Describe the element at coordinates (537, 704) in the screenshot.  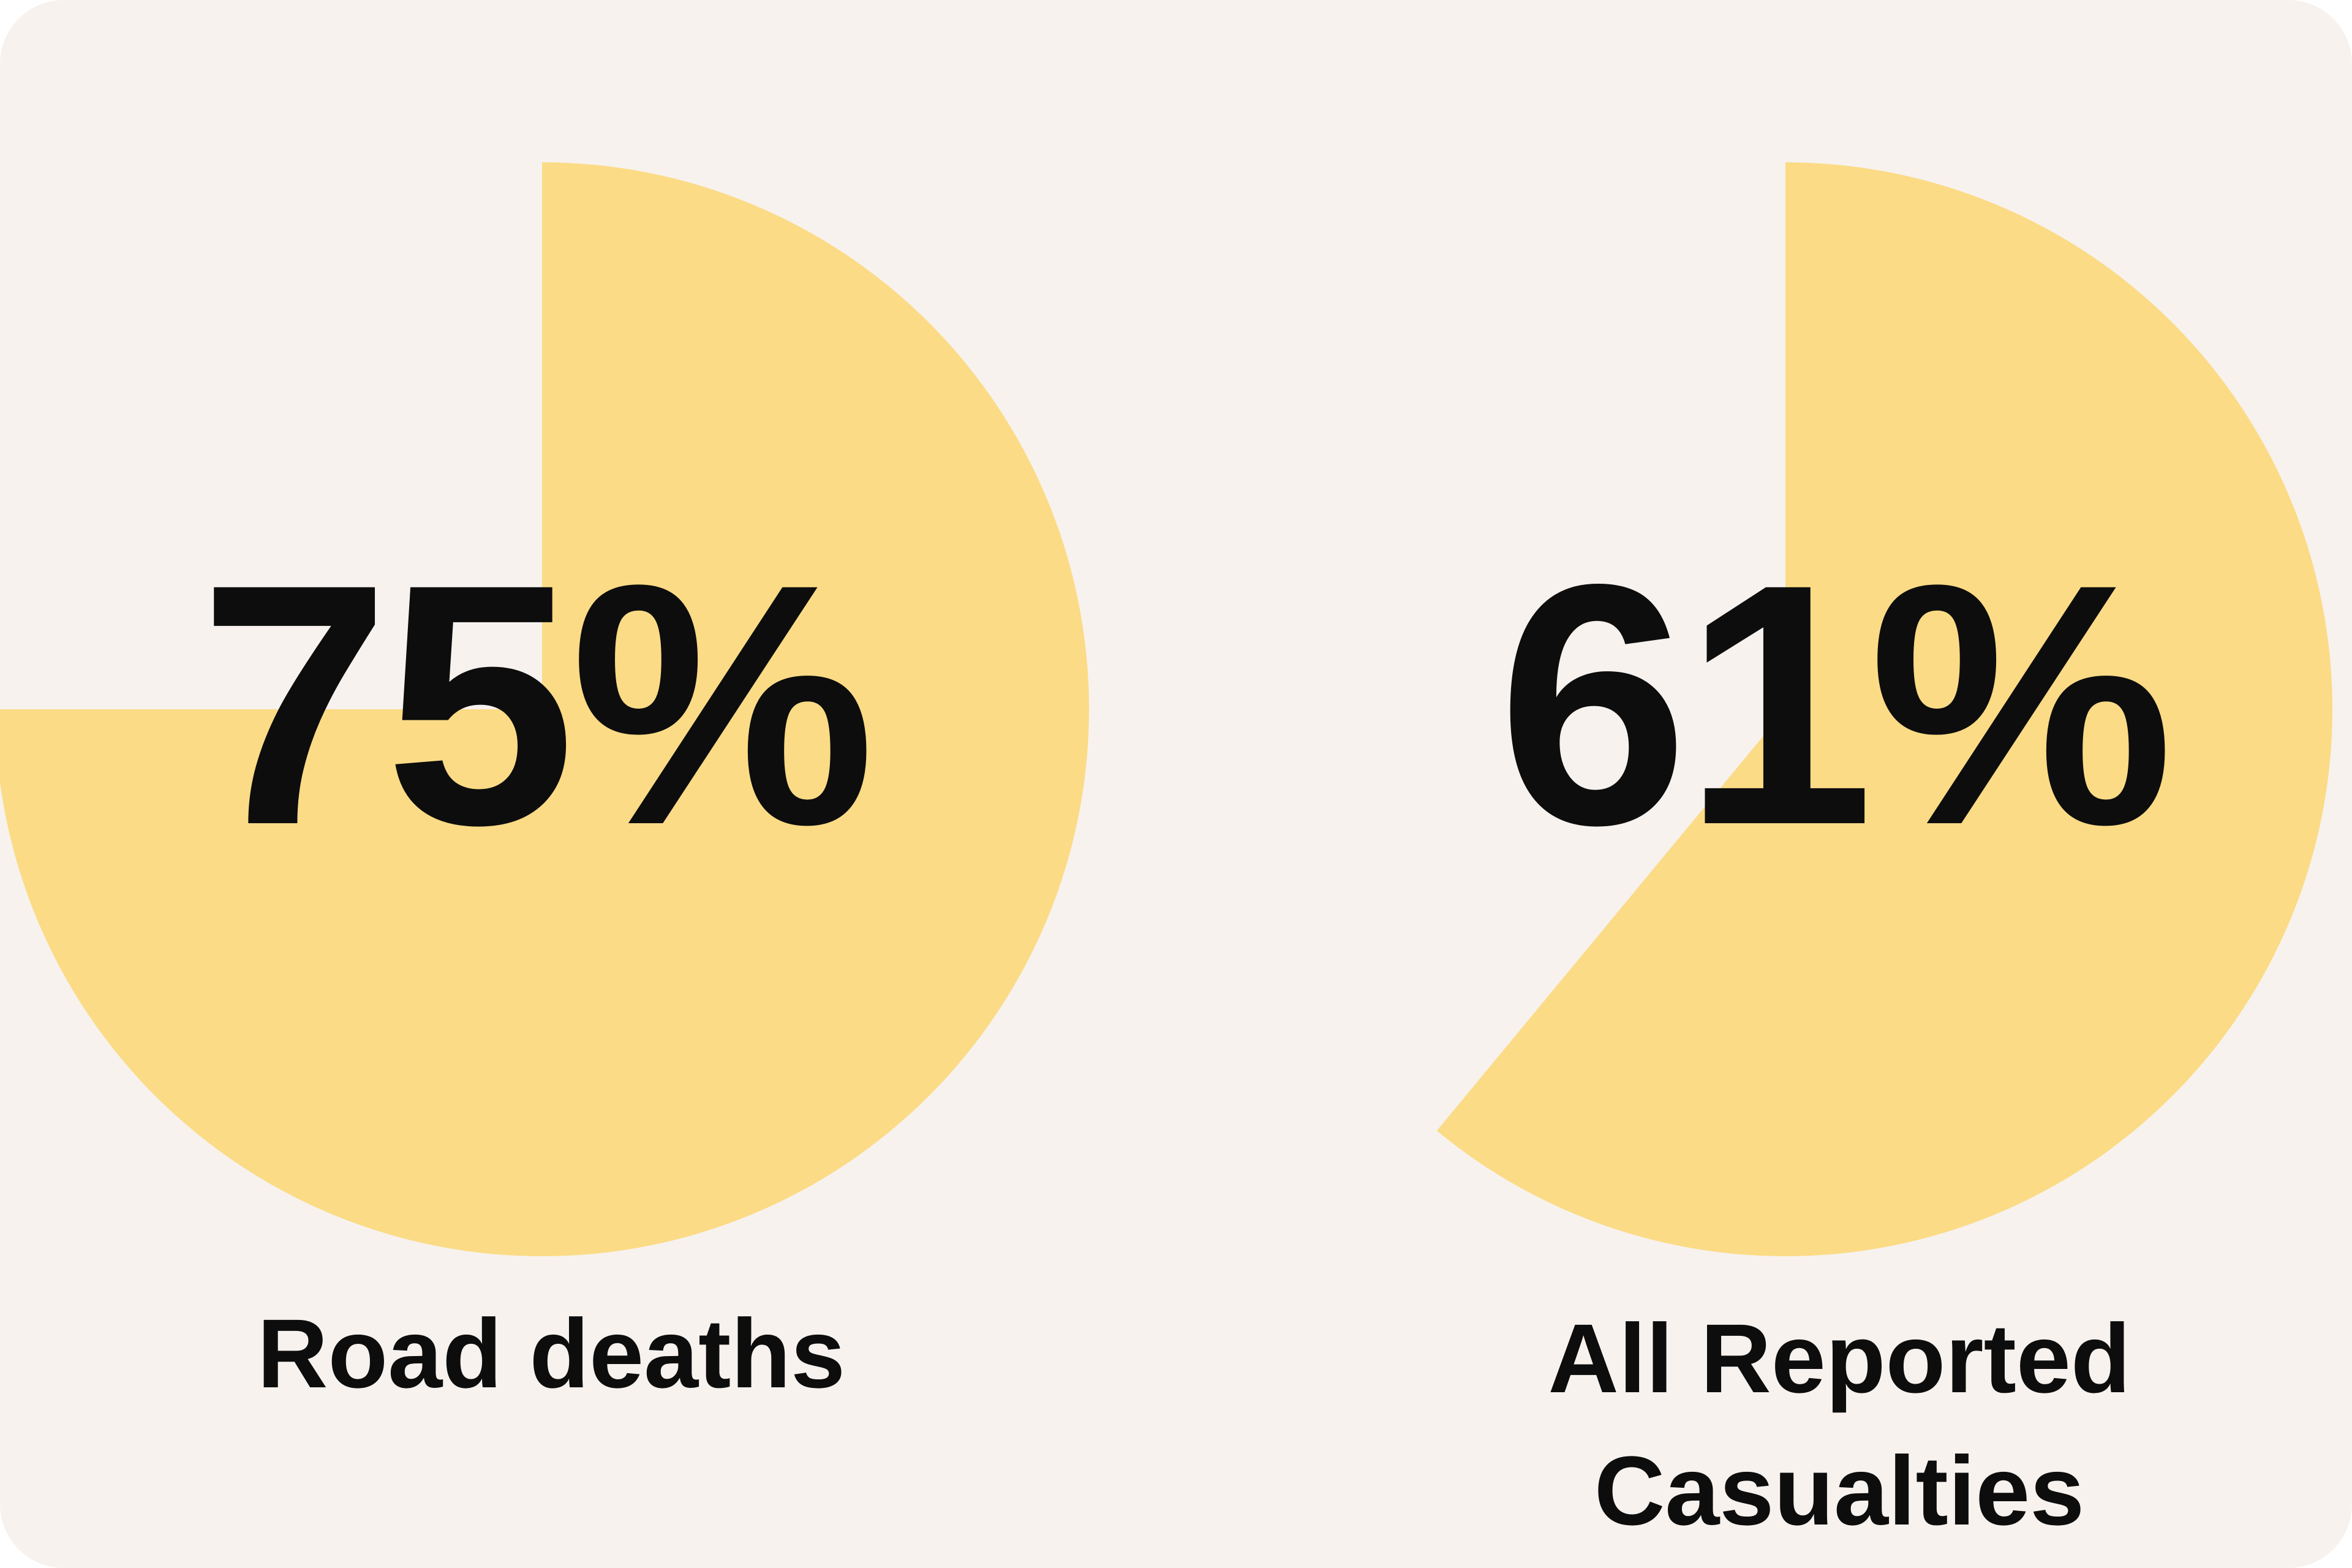
I see `road-deaths-percent-value: 75%` at that location.